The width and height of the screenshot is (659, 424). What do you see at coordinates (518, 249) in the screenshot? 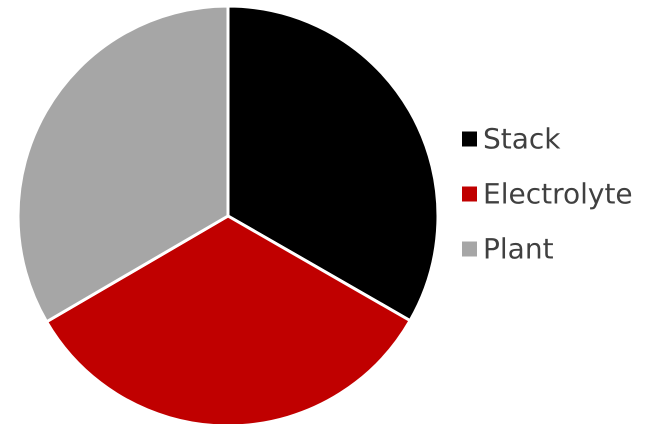
I see `legend-label: Plant` at bounding box center [518, 249].